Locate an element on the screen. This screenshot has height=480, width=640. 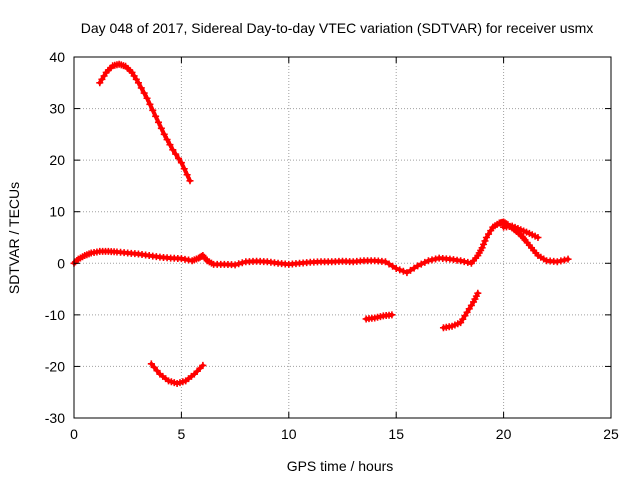
y-tick-label: -10 is located at coordinates (55, 315).